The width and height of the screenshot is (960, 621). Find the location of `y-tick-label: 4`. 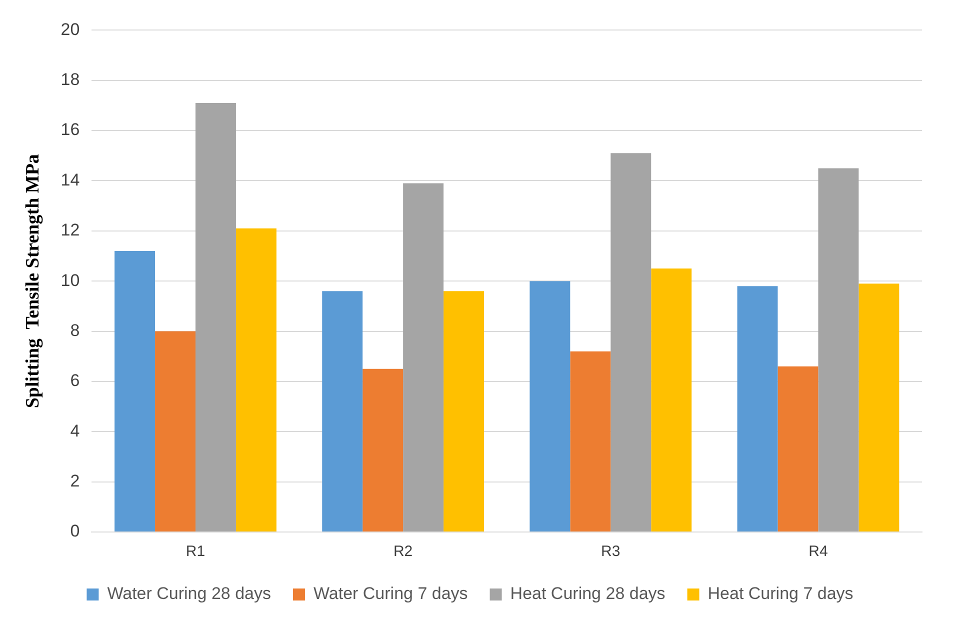

y-tick-label: 4 is located at coordinates (75, 430).